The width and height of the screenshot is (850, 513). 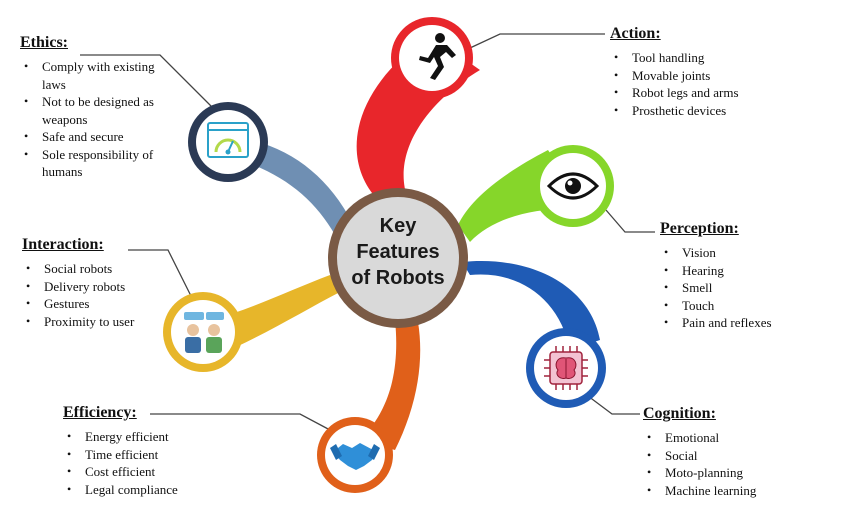 I want to click on node-cognition, so click(x=566, y=368).